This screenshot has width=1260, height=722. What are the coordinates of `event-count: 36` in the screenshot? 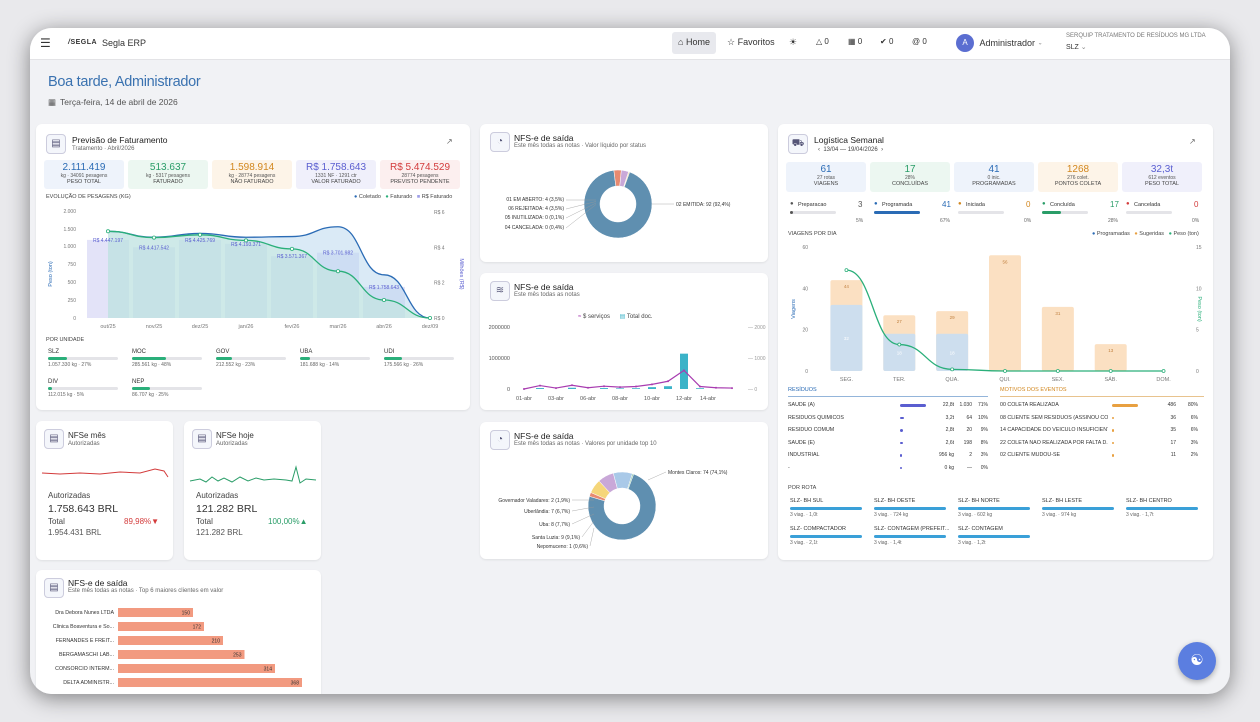 It's located at (1173, 417).